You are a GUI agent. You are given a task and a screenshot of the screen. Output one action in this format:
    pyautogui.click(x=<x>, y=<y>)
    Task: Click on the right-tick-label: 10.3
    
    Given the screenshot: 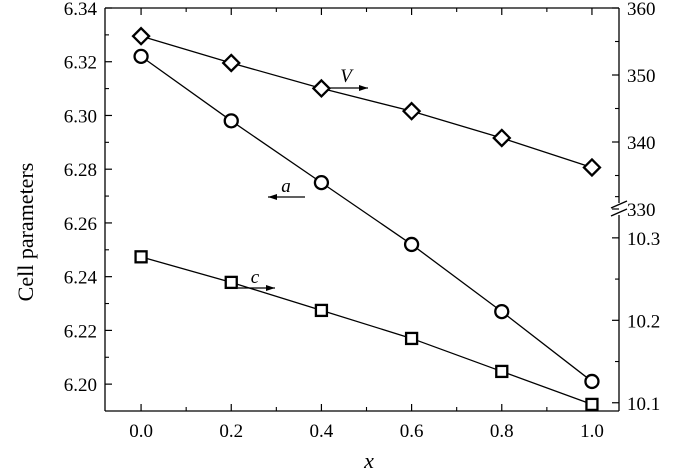 What is the action you would take?
    pyautogui.click(x=643, y=239)
    